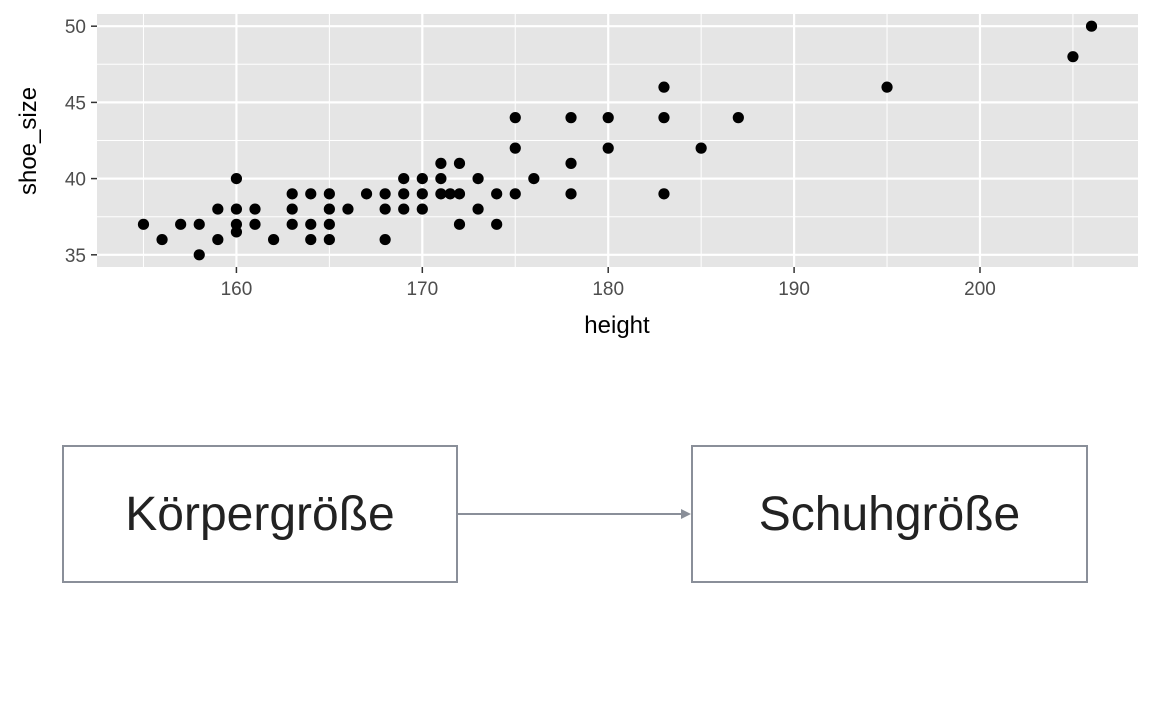 The width and height of the screenshot is (1152, 711). I want to click on arrow-head, so click(686, 514).